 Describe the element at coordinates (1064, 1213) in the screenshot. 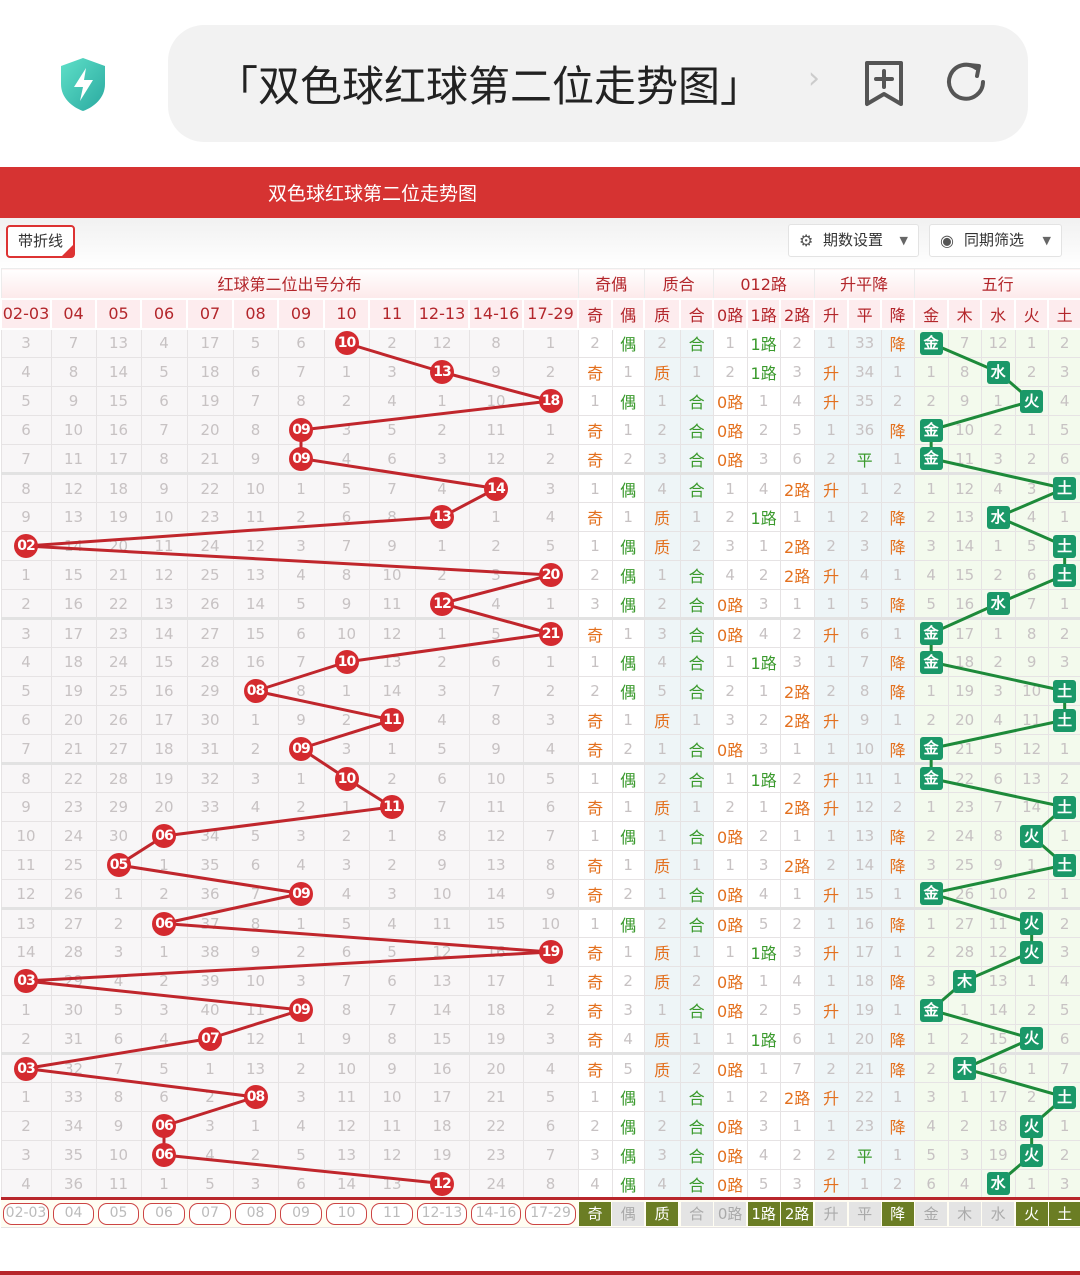

I see `predict-attribute-button: 土` at that location.